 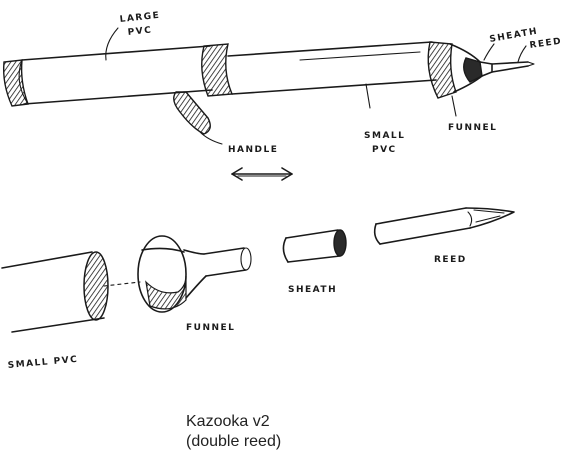 I want to click on handle, so click(x=192, y=113).